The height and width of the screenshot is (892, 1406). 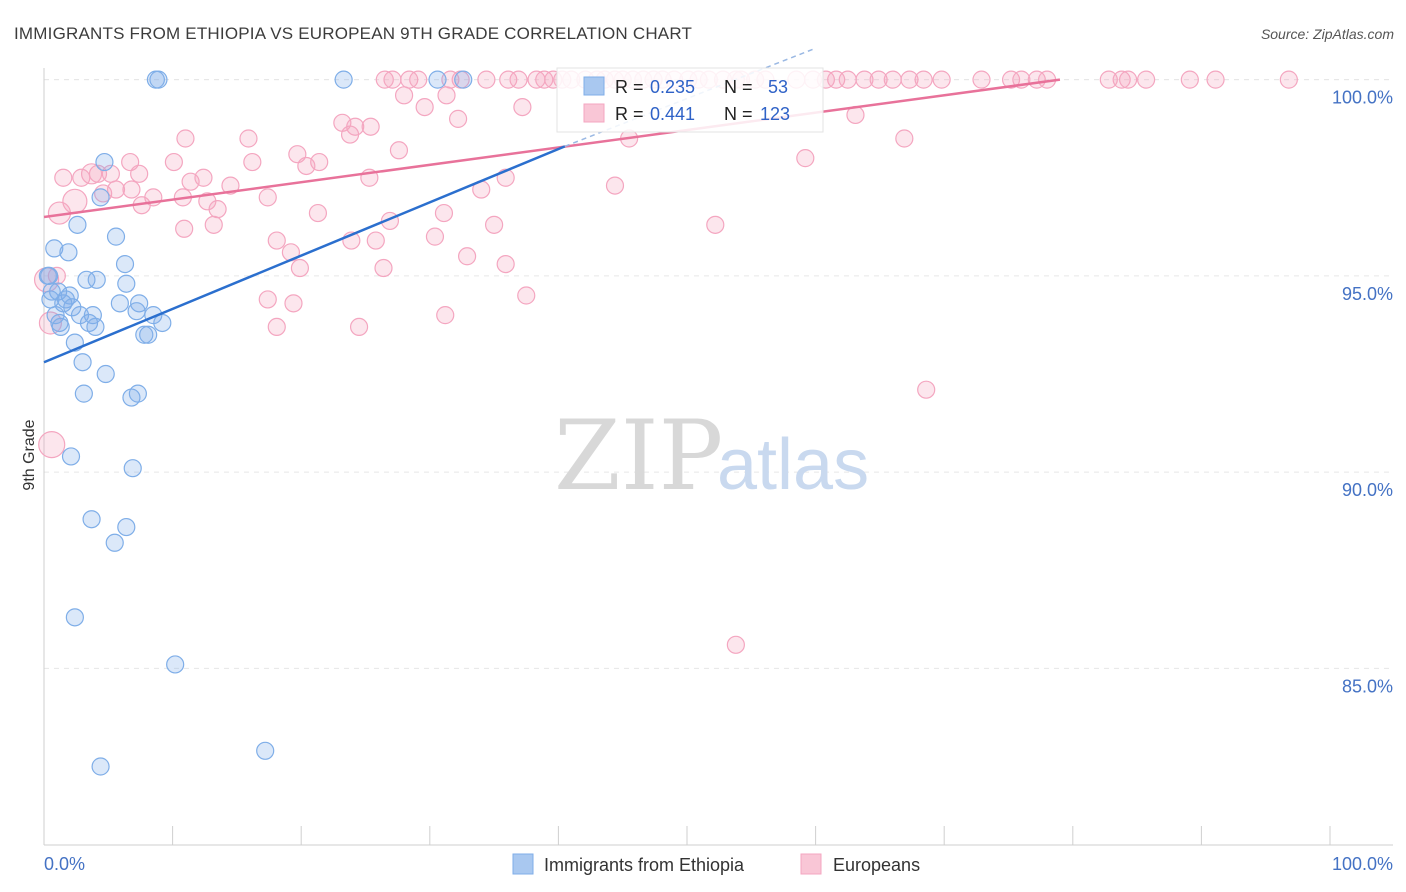 I want to click on y-tick-labels: 85.0% 90.0% 95.0% 100.0%, so click(x=1362, y=392).